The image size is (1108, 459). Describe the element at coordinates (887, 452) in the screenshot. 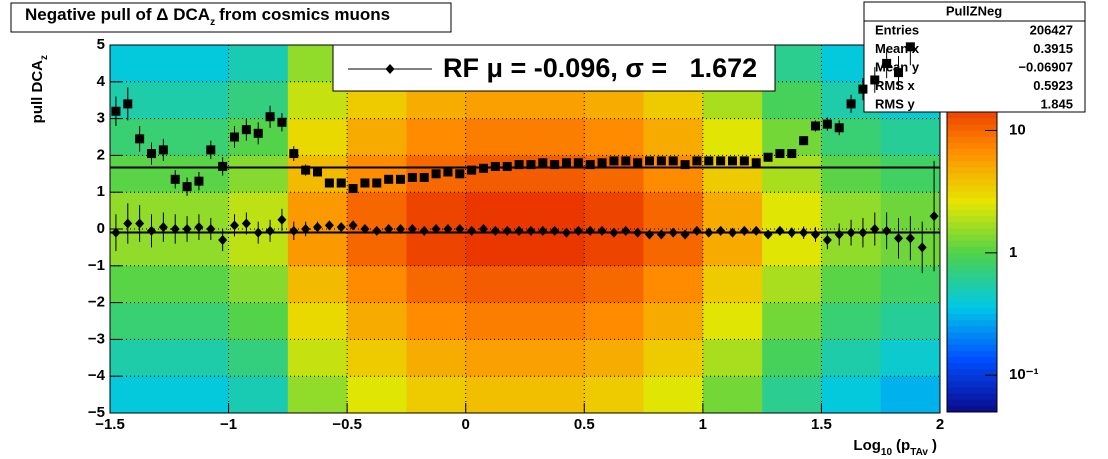

I see `label-part: 10` at that location.